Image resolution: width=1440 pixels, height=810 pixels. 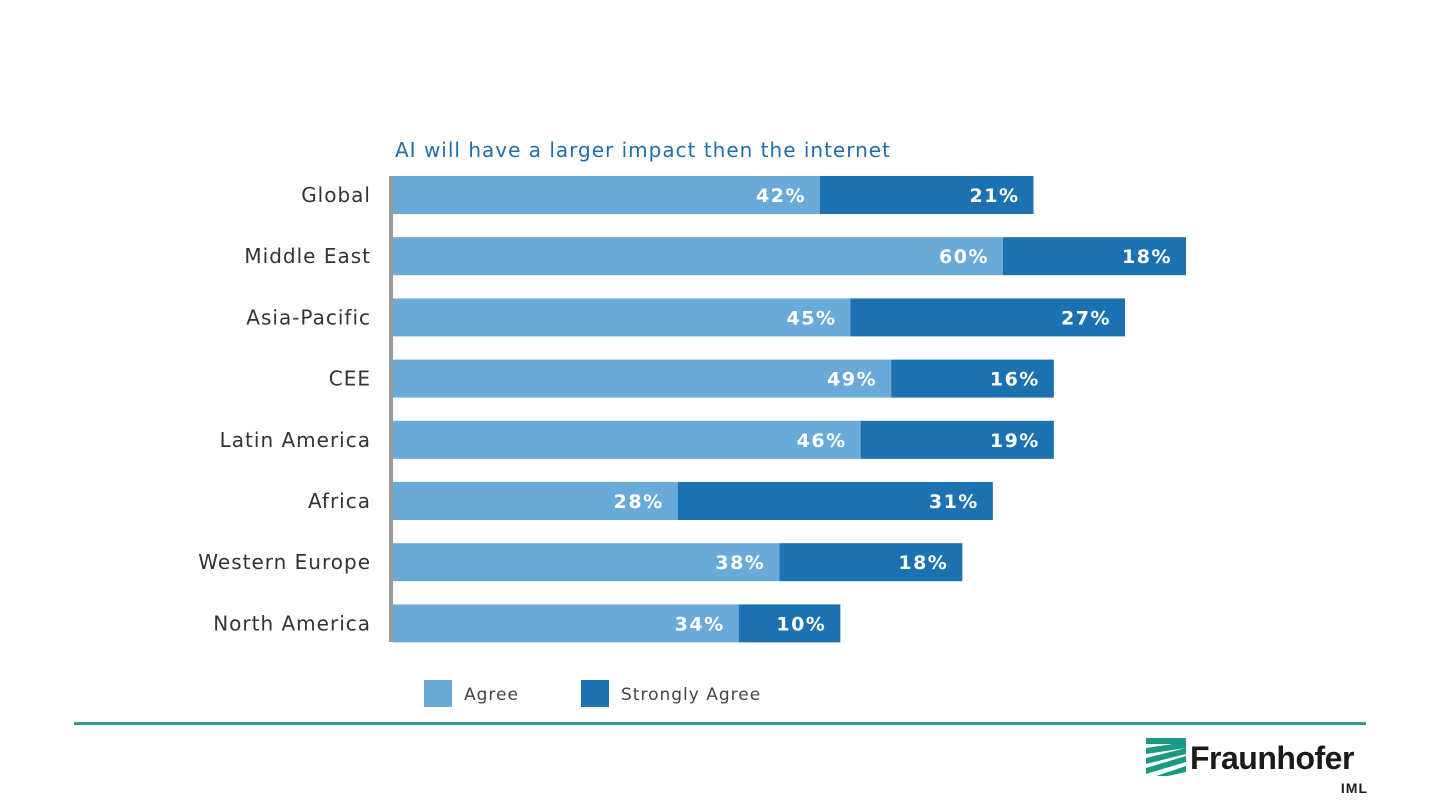 I want to click on bar-value-label: 21%, so click(x=995, y=196).